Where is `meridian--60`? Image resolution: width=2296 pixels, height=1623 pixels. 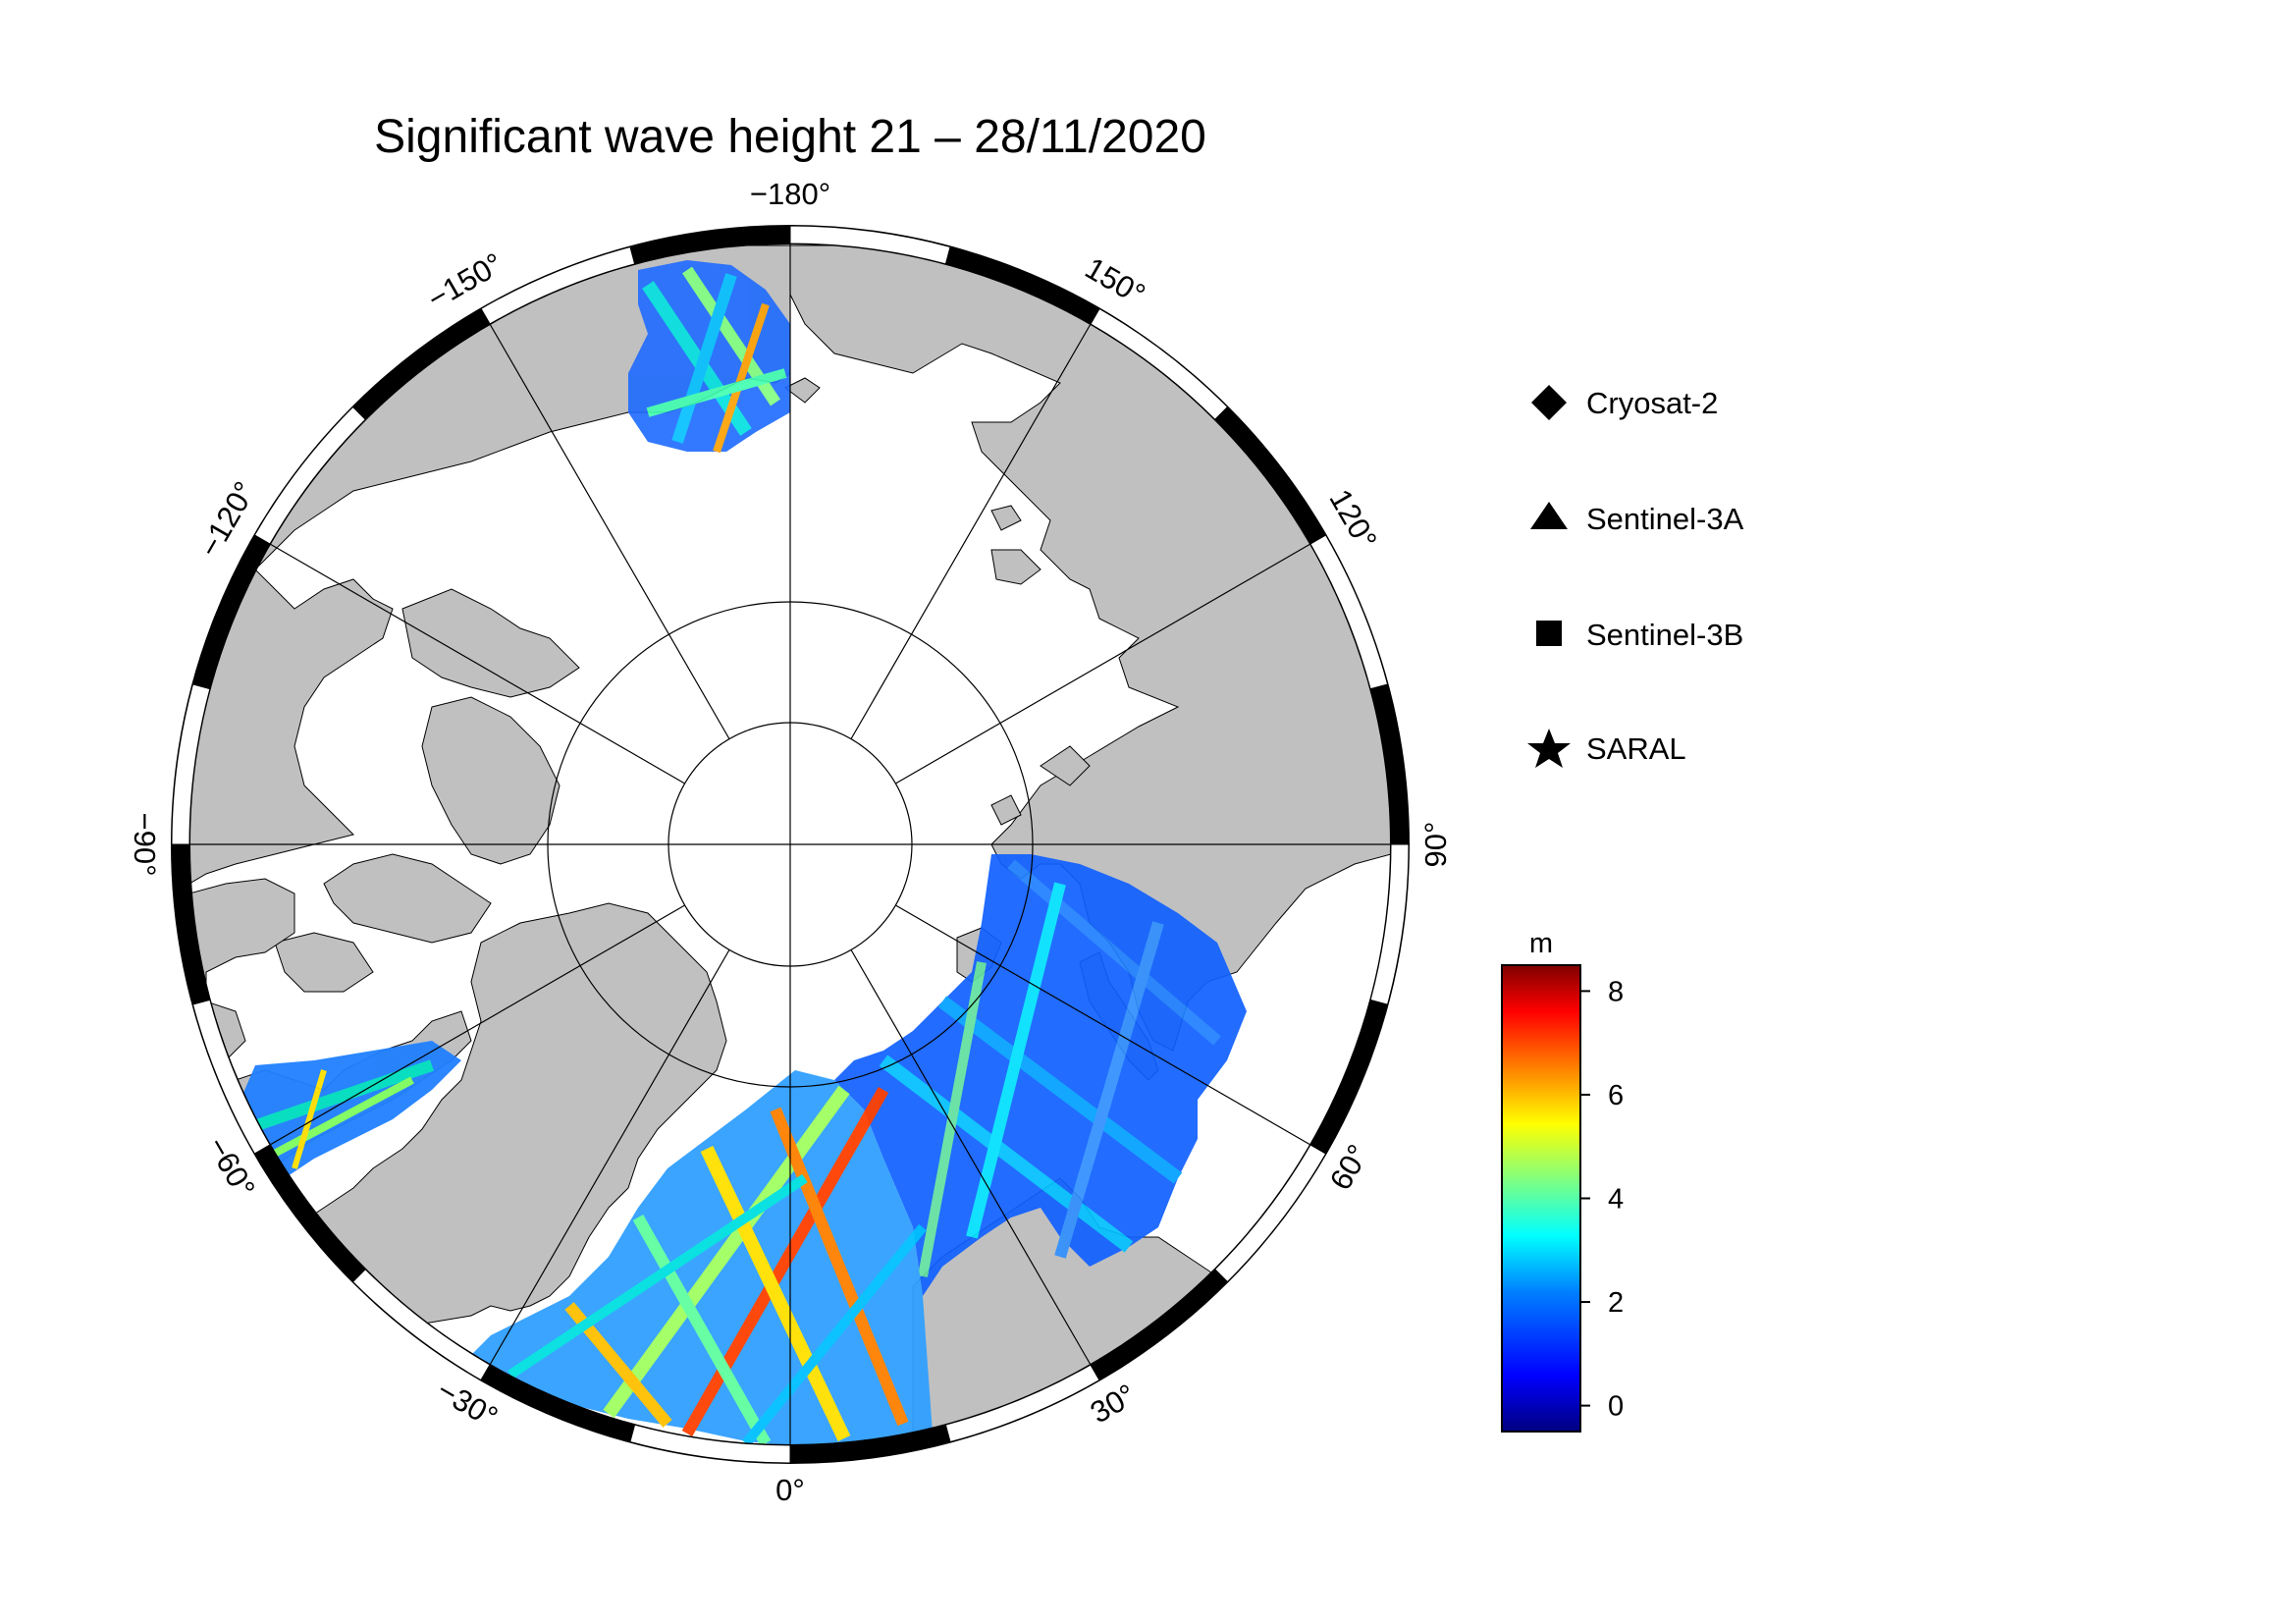
meridian--60 is located at coordinates (477, 1025).